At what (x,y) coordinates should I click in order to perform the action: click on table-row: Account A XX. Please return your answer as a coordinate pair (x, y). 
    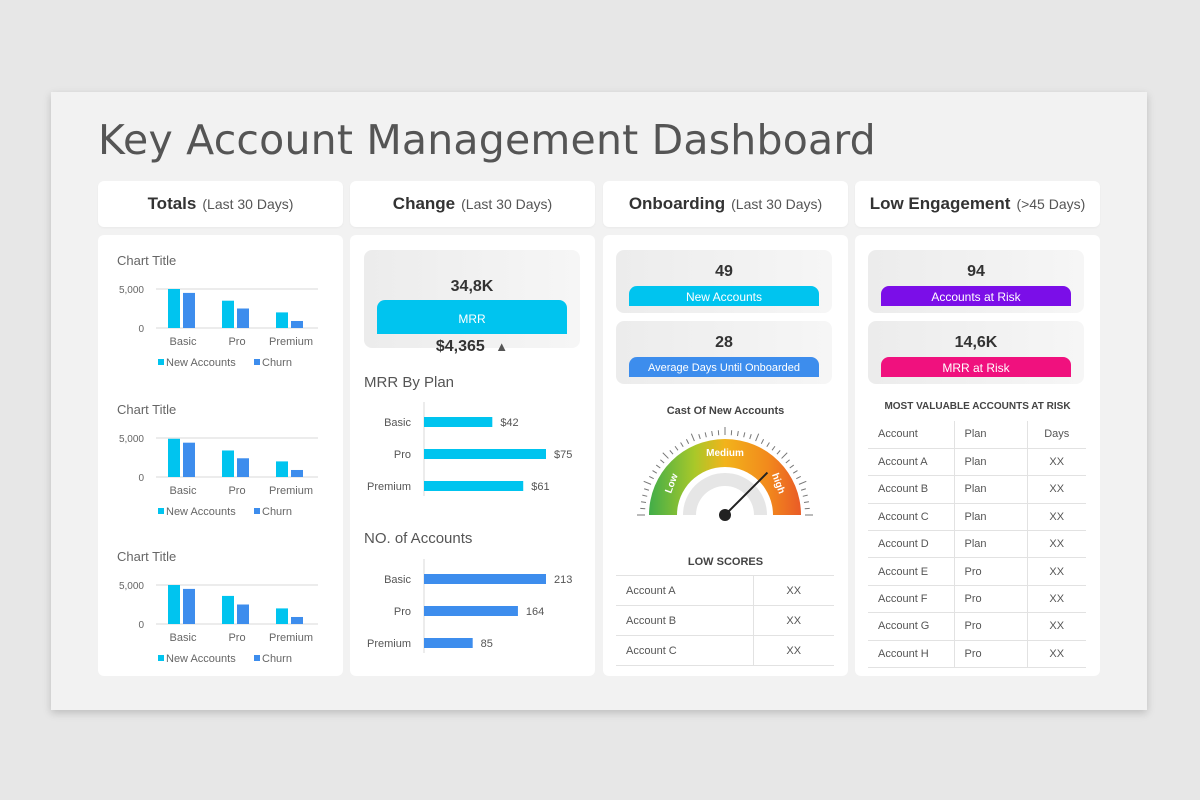
    Looking at the image, I should click on (725, 590).